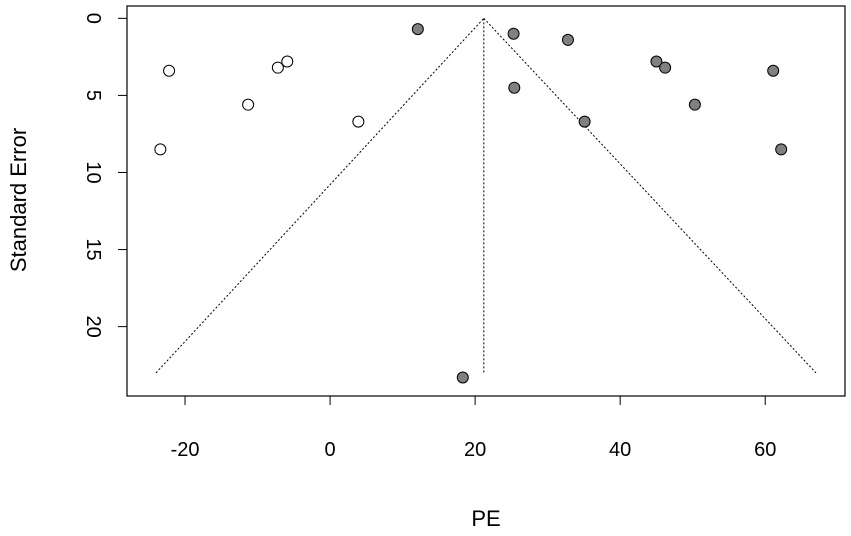 Image resolution: width=851 pixels, height=536 pixels. Describe the element at coordinates (93, 172) in the screenshot. I see `y-tick-label: 10` at that location.